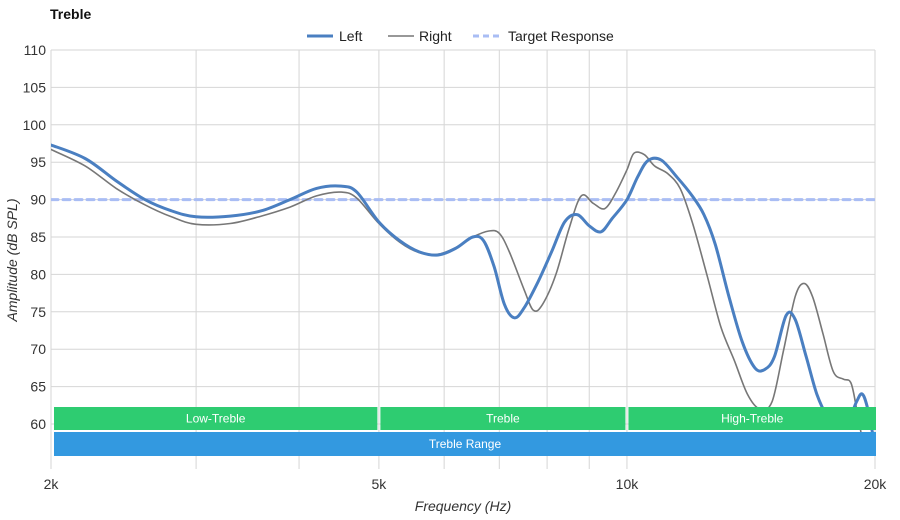 The image size is (900, 520). I want to click on band-label: High-Treble, so click(752, 419).